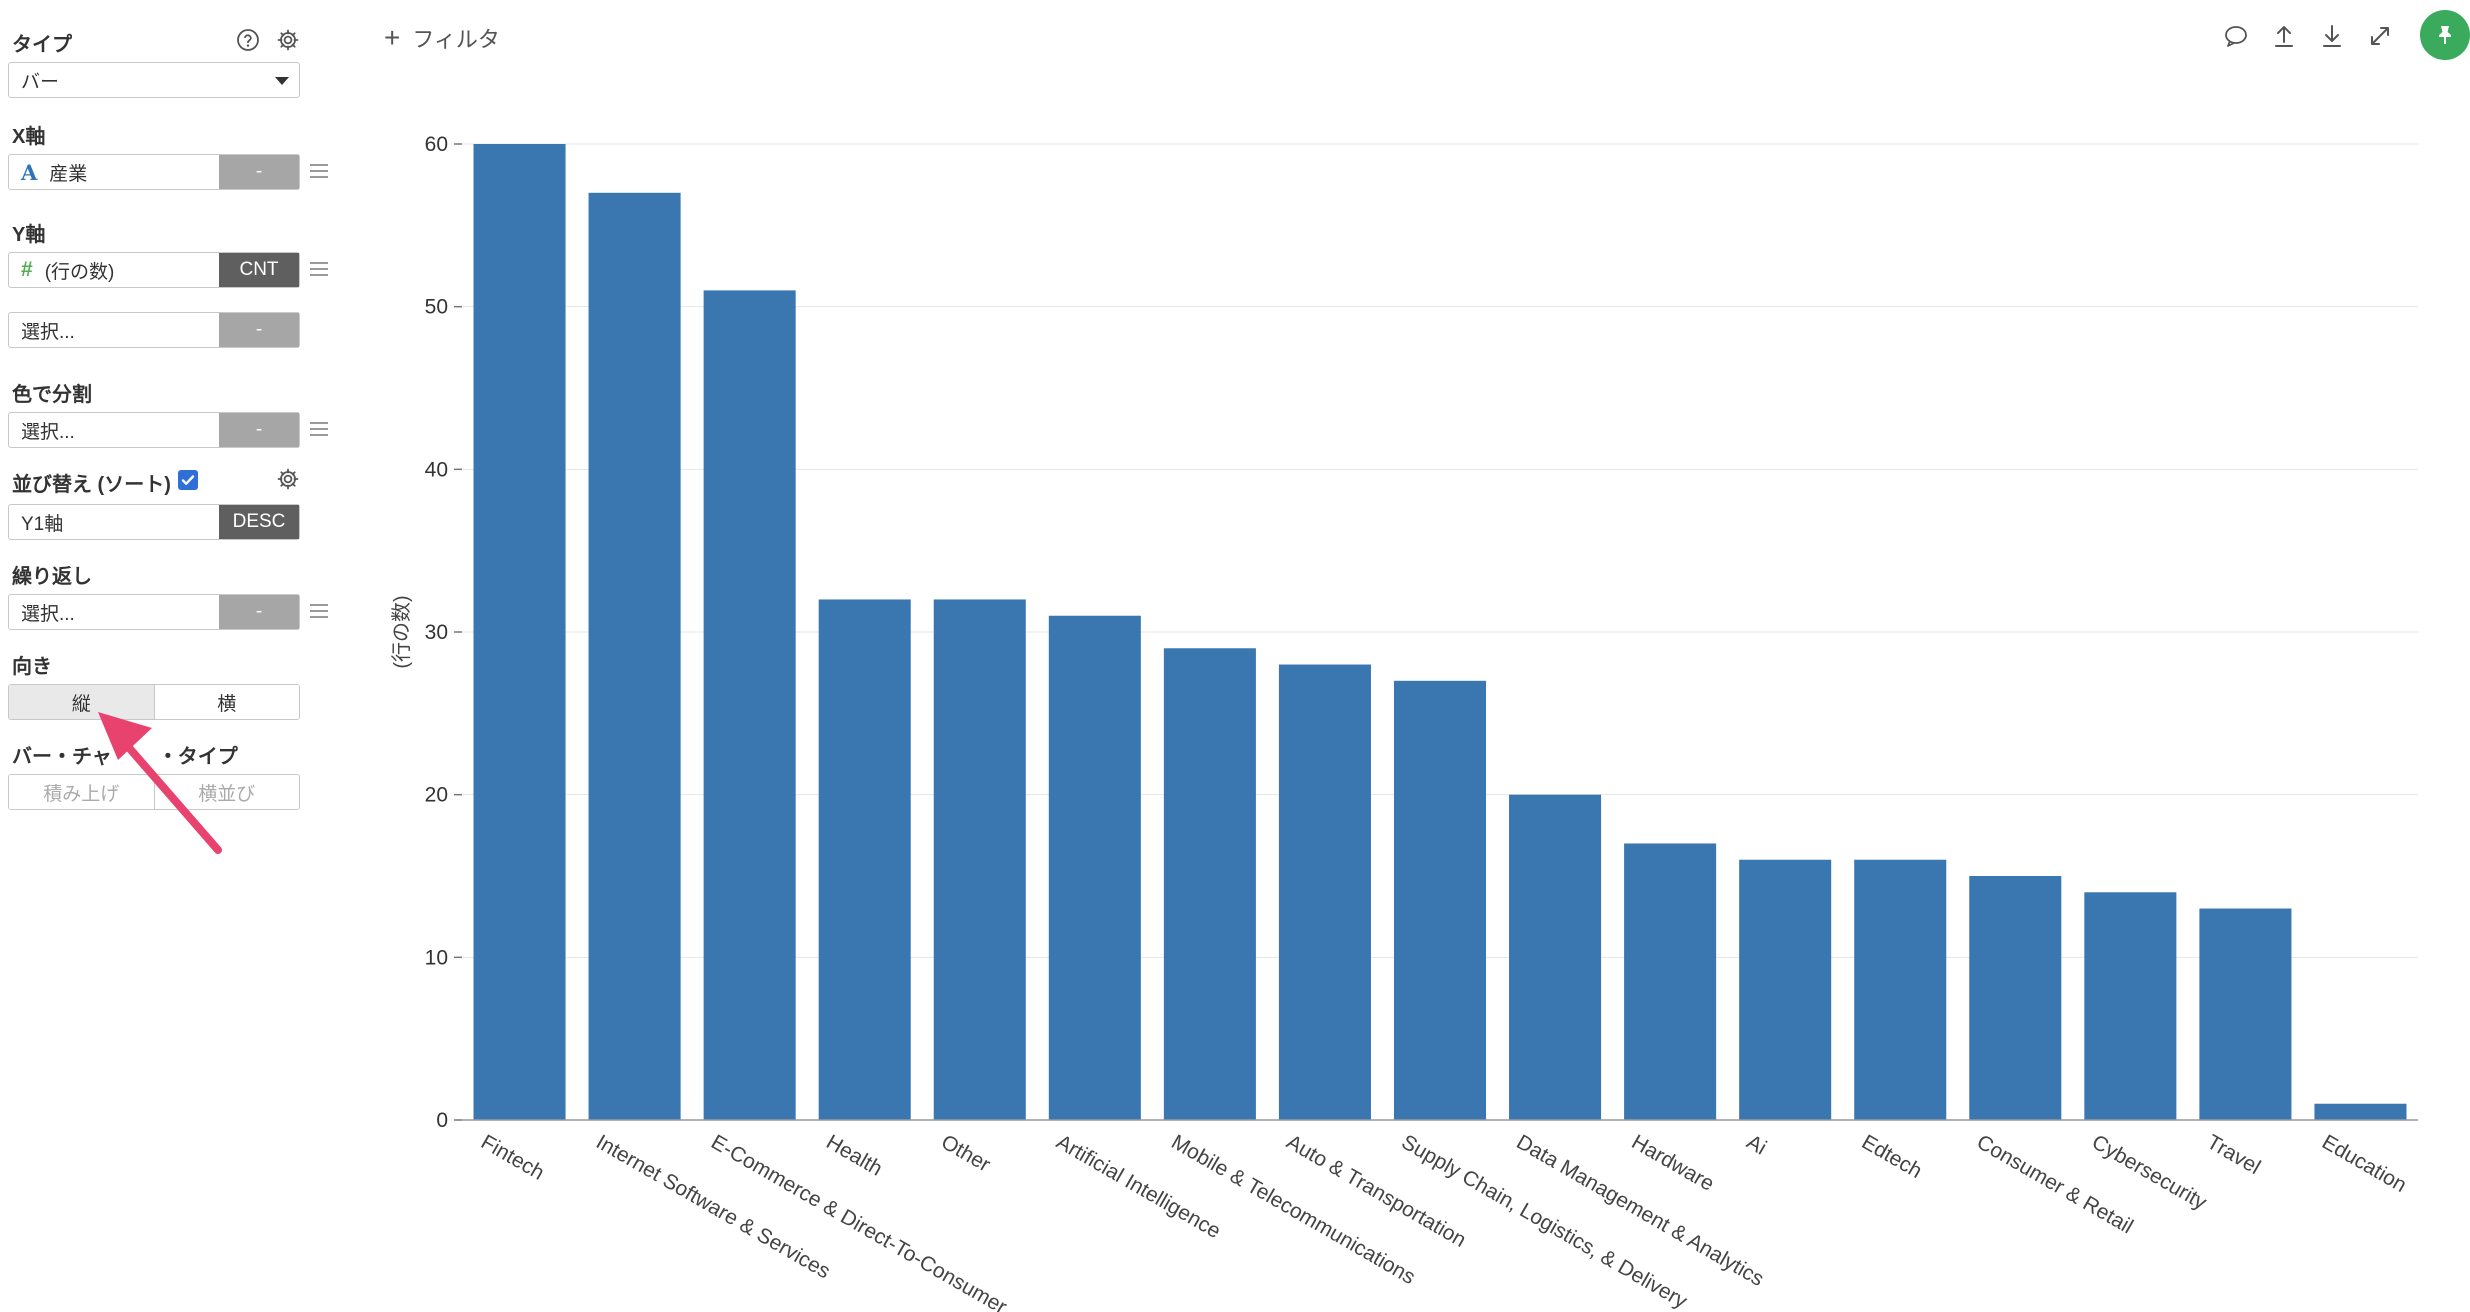 This screenshot has width=2470, height=1312. I want to click on chart-type-value: バー, so click(40, 82).